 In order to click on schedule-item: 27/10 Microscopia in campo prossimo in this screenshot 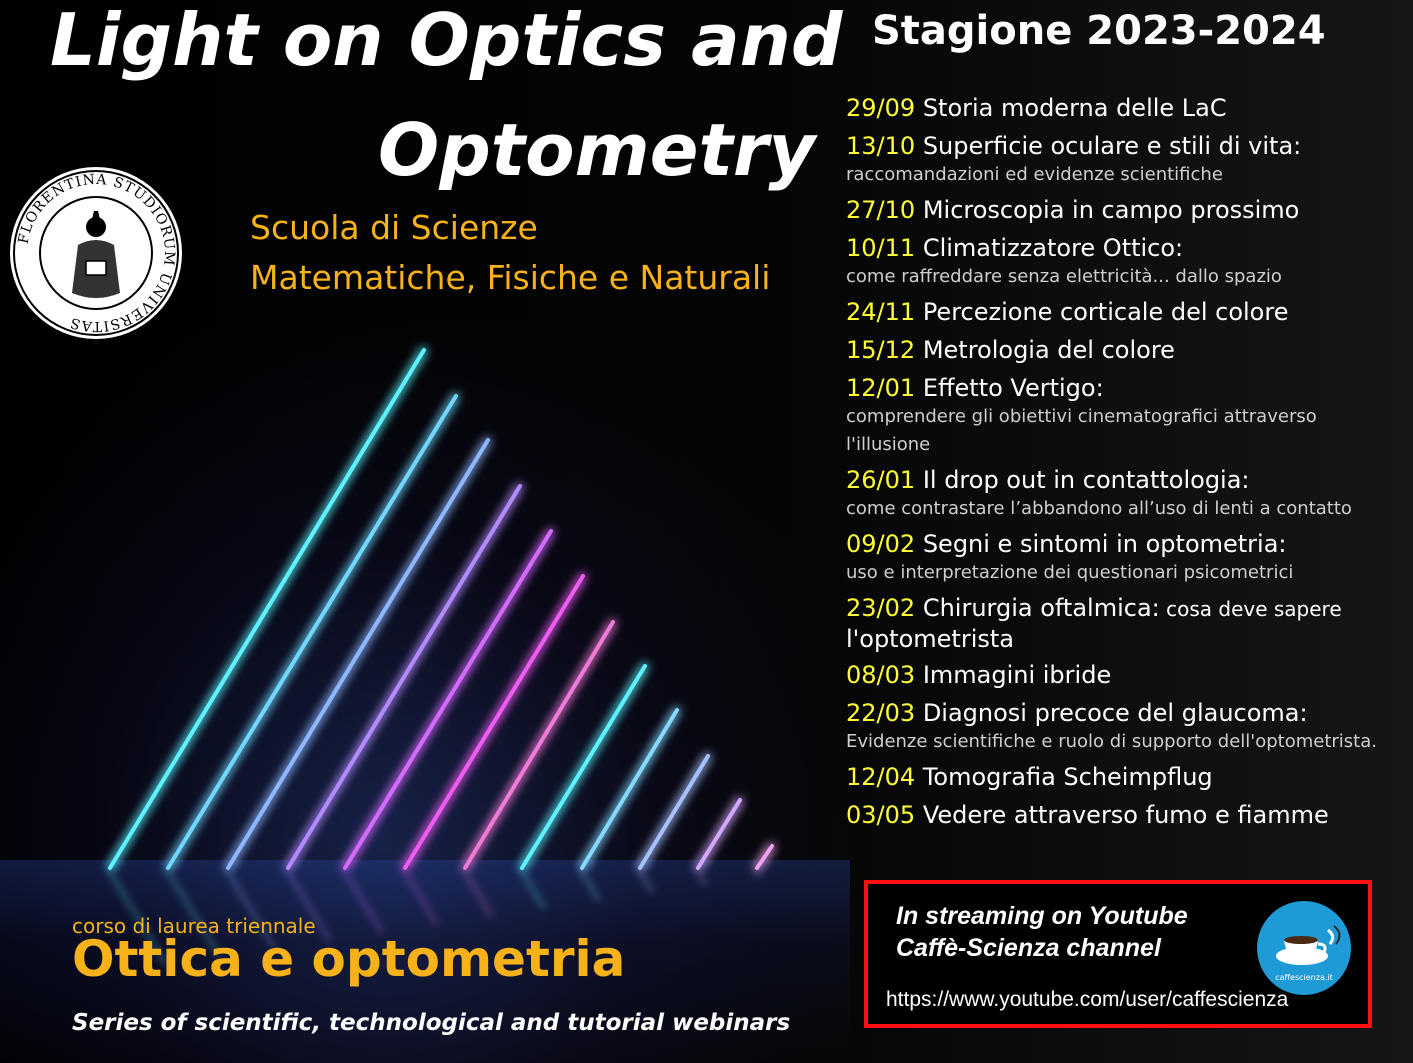, I will do `click(1128, 210)`.